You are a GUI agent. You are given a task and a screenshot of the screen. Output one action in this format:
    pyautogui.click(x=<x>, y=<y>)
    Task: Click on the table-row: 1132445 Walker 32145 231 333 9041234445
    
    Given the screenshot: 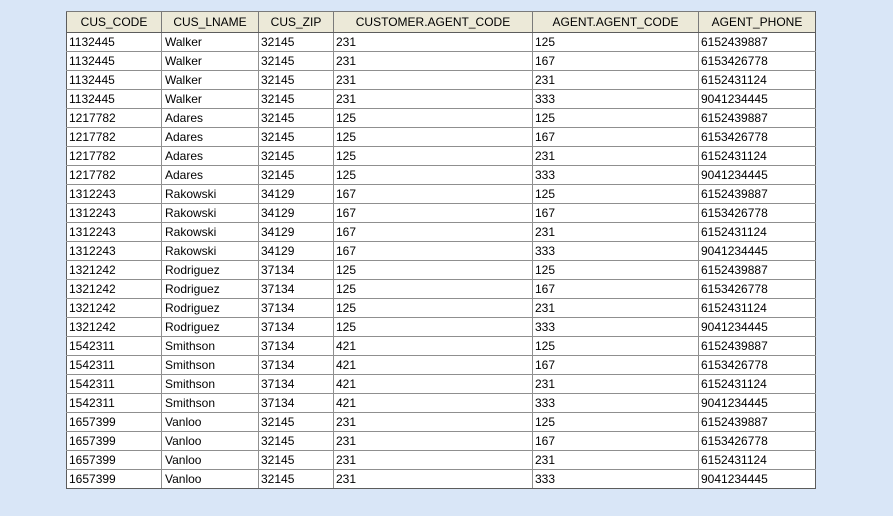 What is the action you would take?
    pyautogui.click(x=441, y=99)
    